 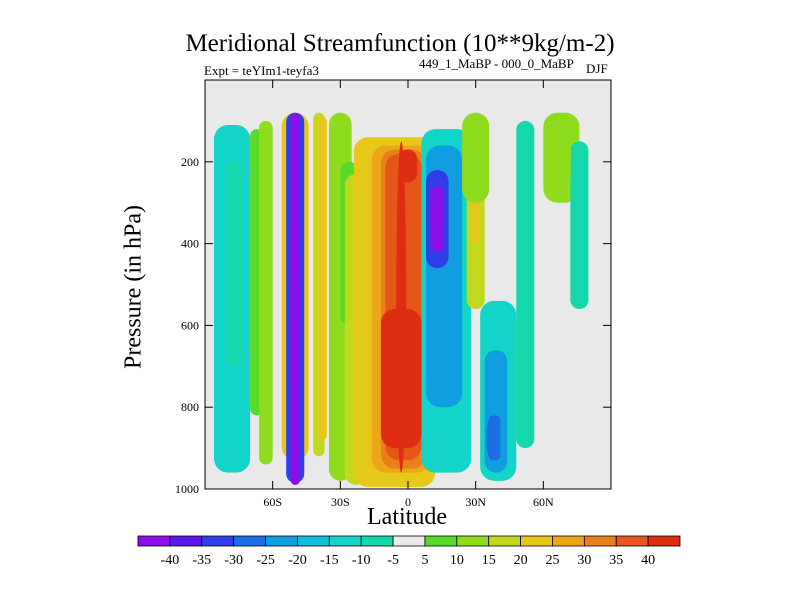 I want to click on x-tick-label: 60N, so click(x=543, y=502).